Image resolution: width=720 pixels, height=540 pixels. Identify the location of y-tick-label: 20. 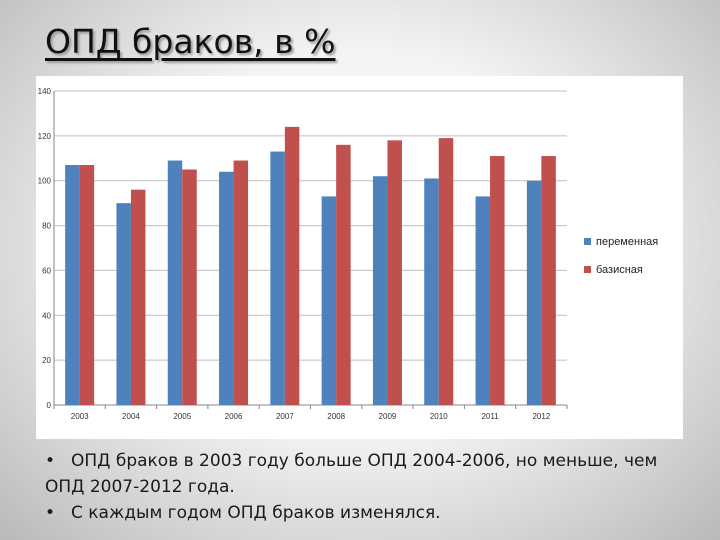
(46, 360).